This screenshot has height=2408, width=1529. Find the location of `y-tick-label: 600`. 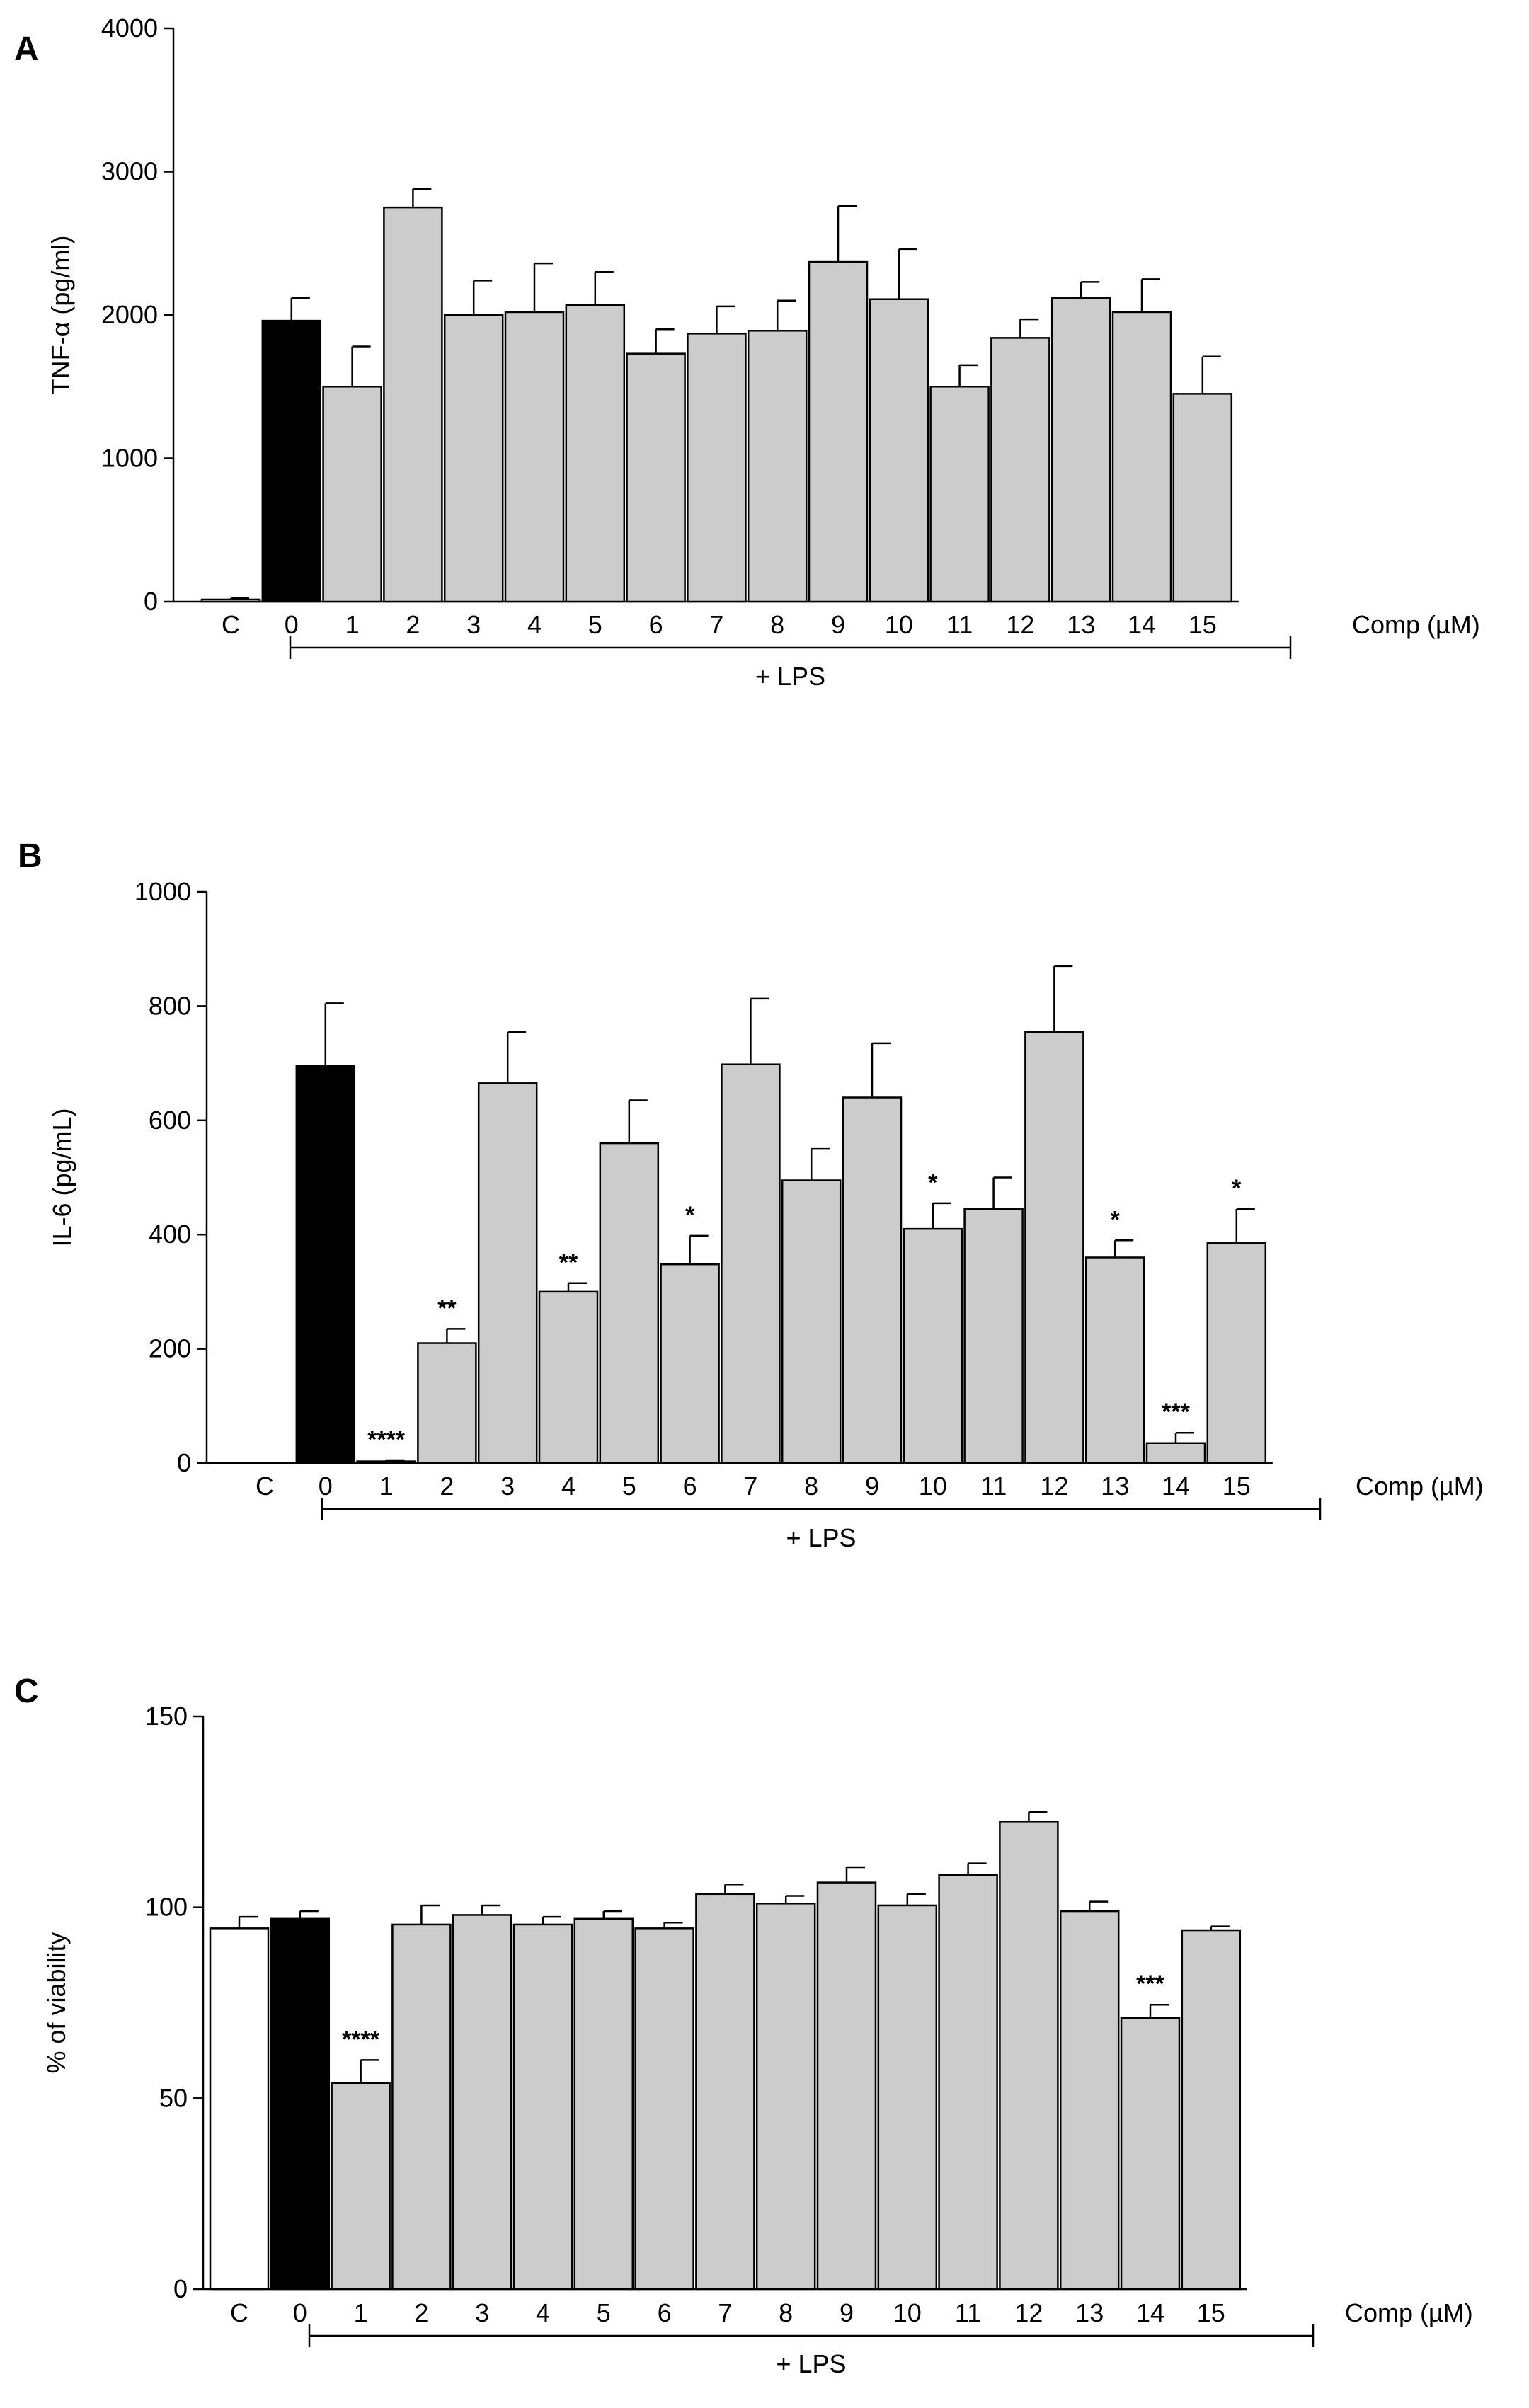

y-tick-label: 600 is located at coordinates (170, 1120).